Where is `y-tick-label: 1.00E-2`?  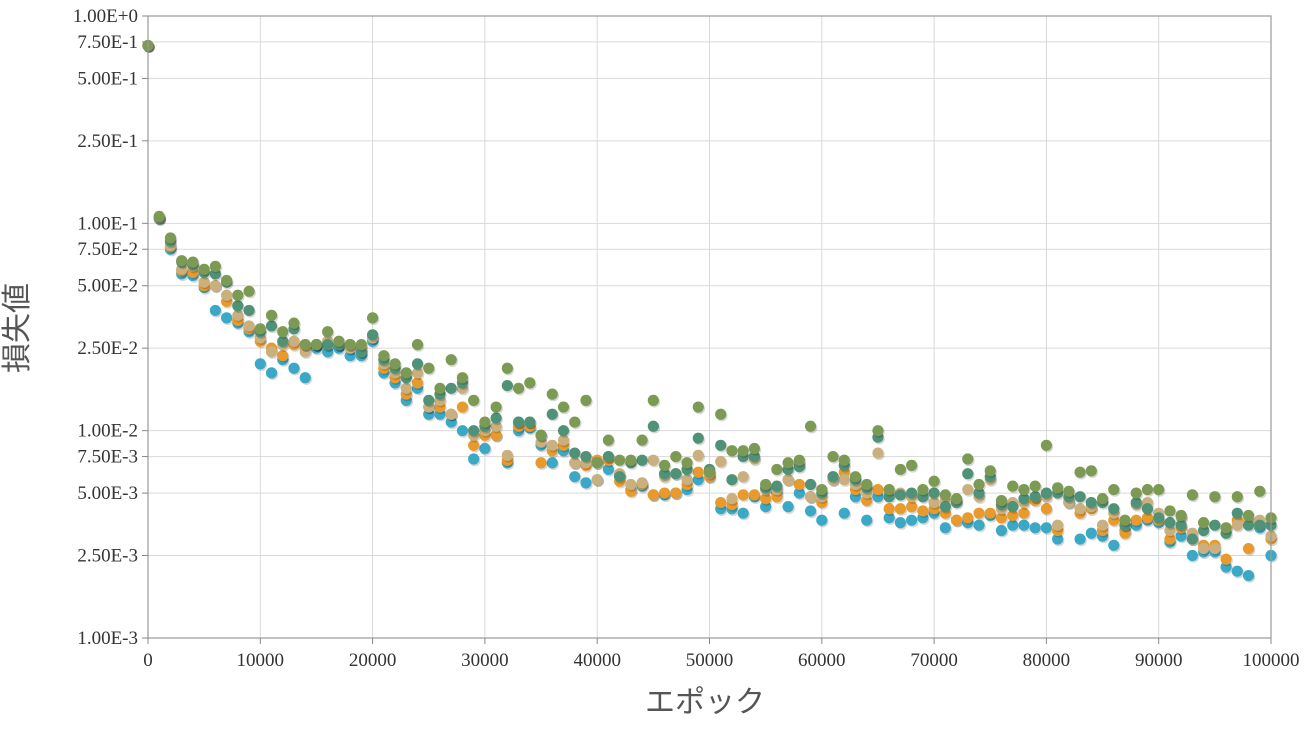 y-tick-label: 1.00E-2 is located at coordinates (107, 431).